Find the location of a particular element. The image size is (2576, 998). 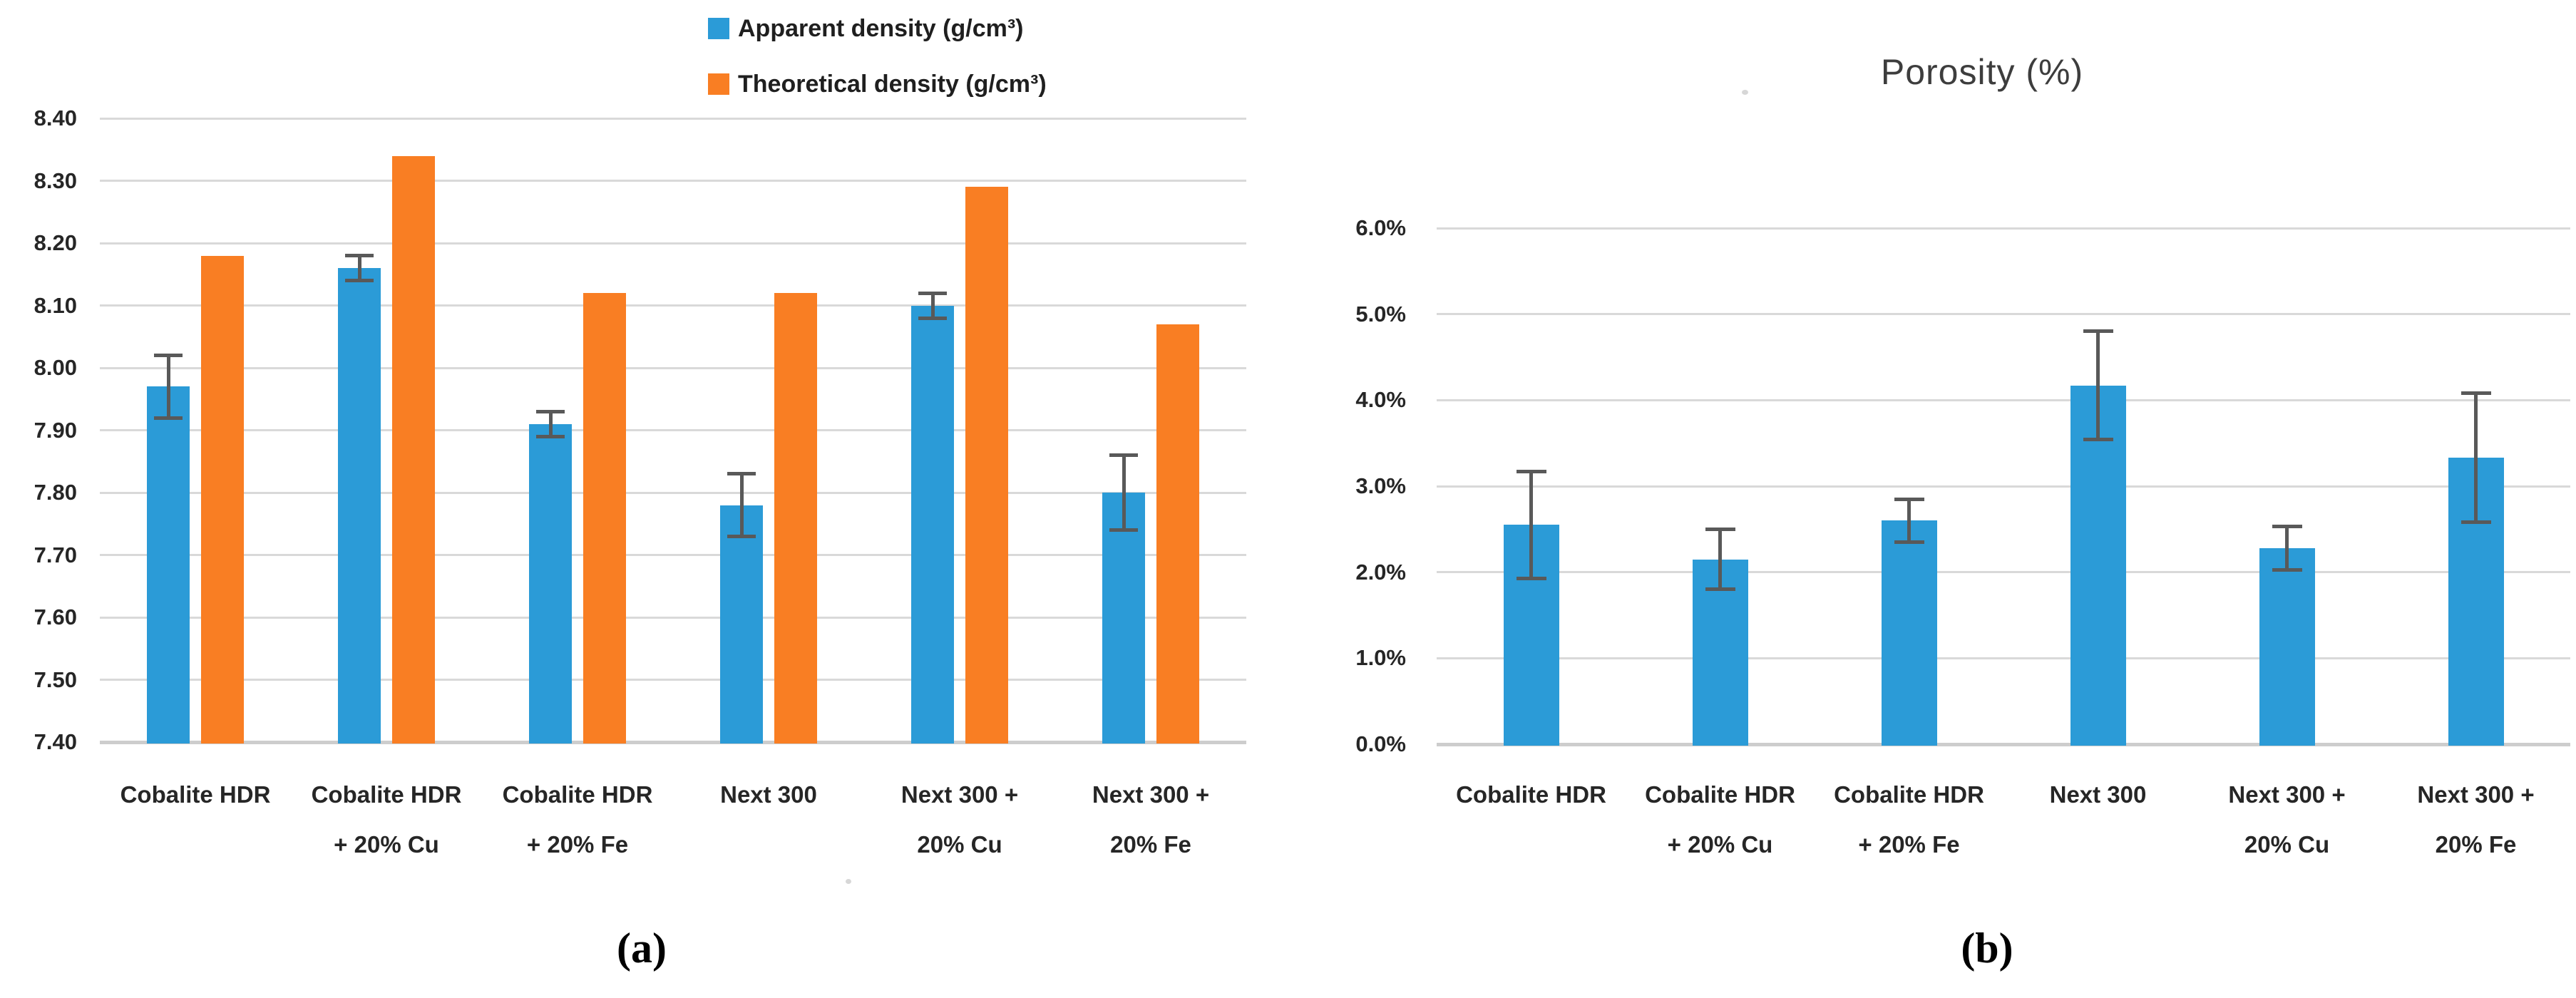

y-tick-label: 8.40 is located at coordinates (55, 118).